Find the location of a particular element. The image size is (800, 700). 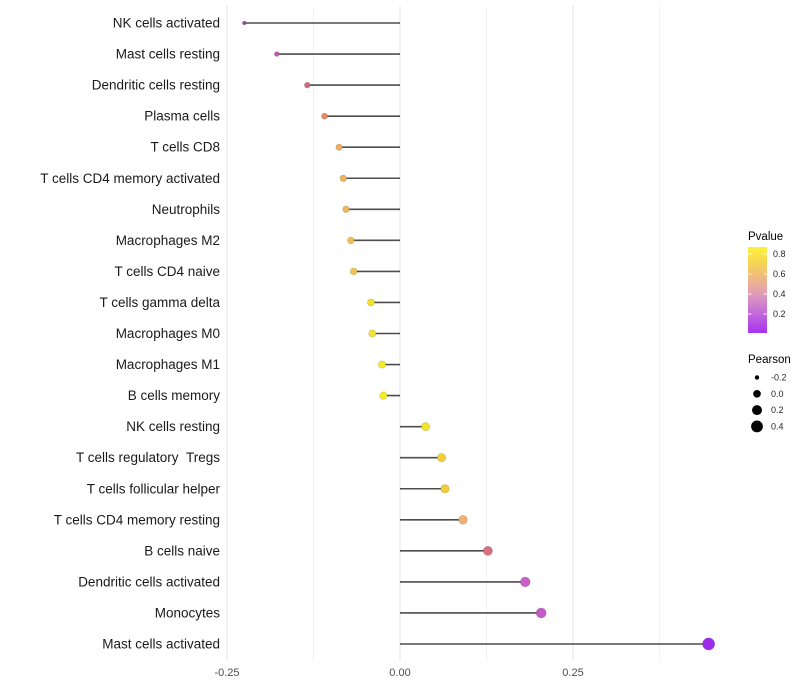

y-axis-label: T cells gamma delta is located at coordinates (159, 302).